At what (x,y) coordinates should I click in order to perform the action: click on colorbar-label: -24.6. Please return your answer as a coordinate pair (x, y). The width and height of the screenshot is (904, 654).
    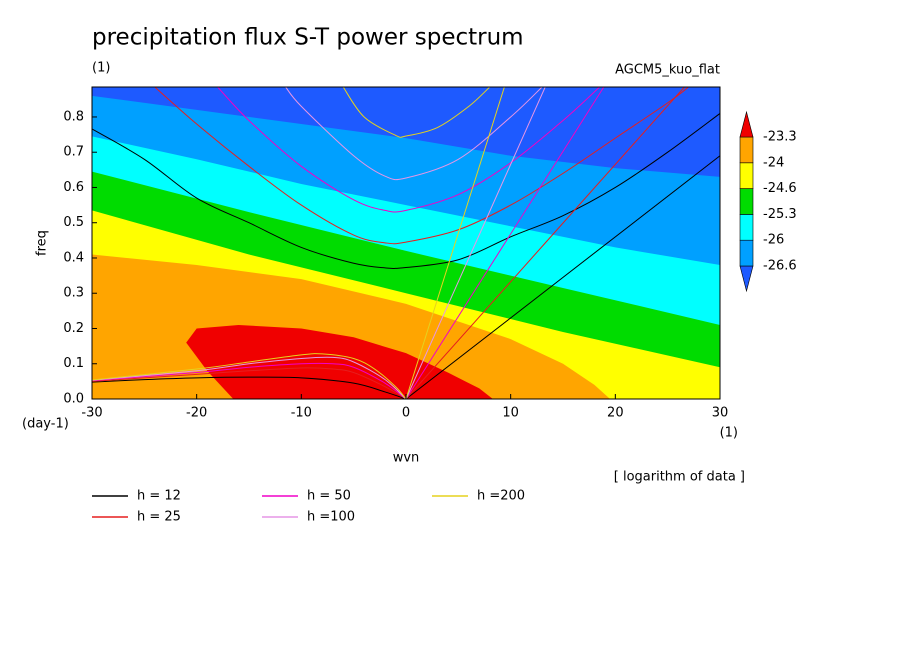
    Looking at the image, I should click on (780, 188).